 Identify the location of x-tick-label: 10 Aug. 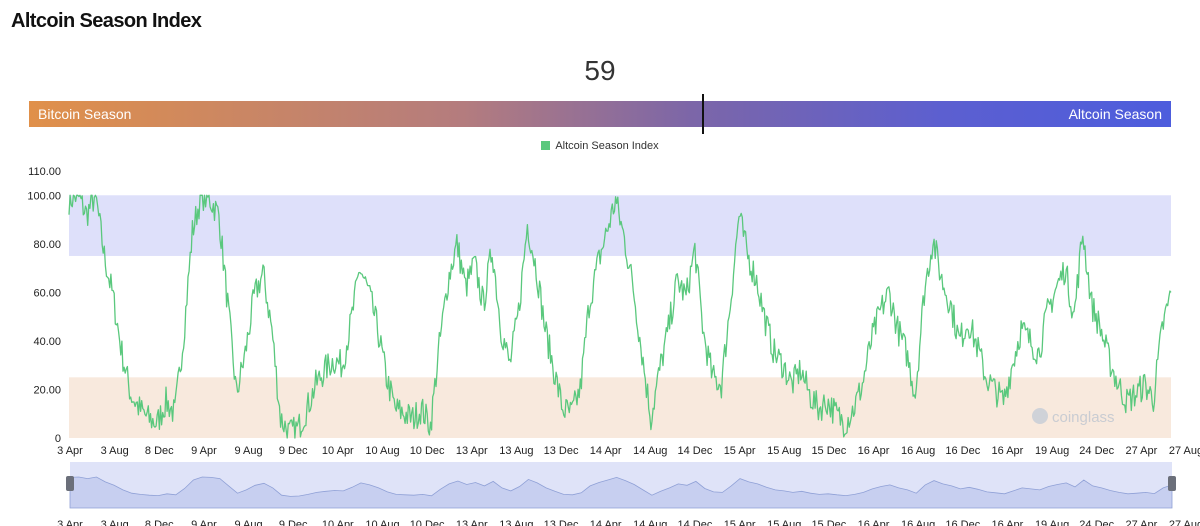
(382, 451).